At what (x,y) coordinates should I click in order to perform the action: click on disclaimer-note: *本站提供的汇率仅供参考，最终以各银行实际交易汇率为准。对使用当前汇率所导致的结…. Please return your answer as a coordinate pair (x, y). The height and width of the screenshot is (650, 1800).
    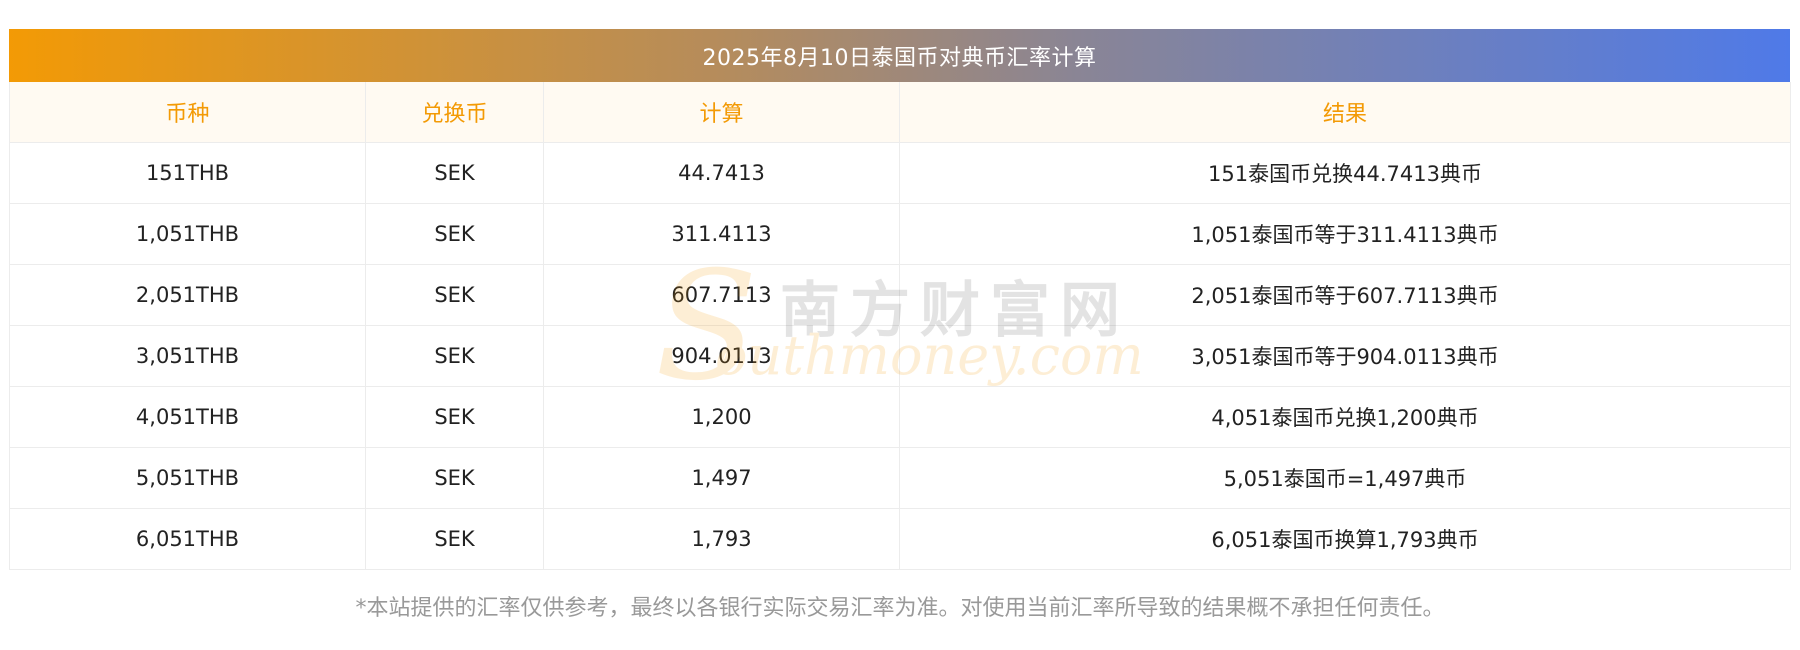
    Looking at the image, I should click on (900, 608).